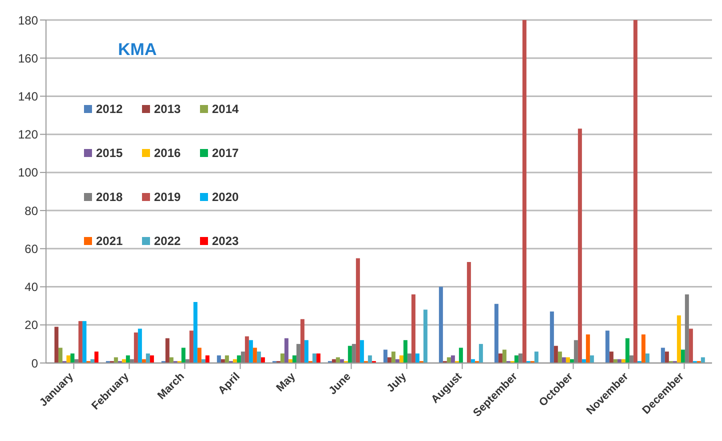 This screenshot has width=722, height=441. What do you see at coordinates (31, 249) in the screenshot?
I see `y-tick-label: 60` at bounding box center [31, 249].